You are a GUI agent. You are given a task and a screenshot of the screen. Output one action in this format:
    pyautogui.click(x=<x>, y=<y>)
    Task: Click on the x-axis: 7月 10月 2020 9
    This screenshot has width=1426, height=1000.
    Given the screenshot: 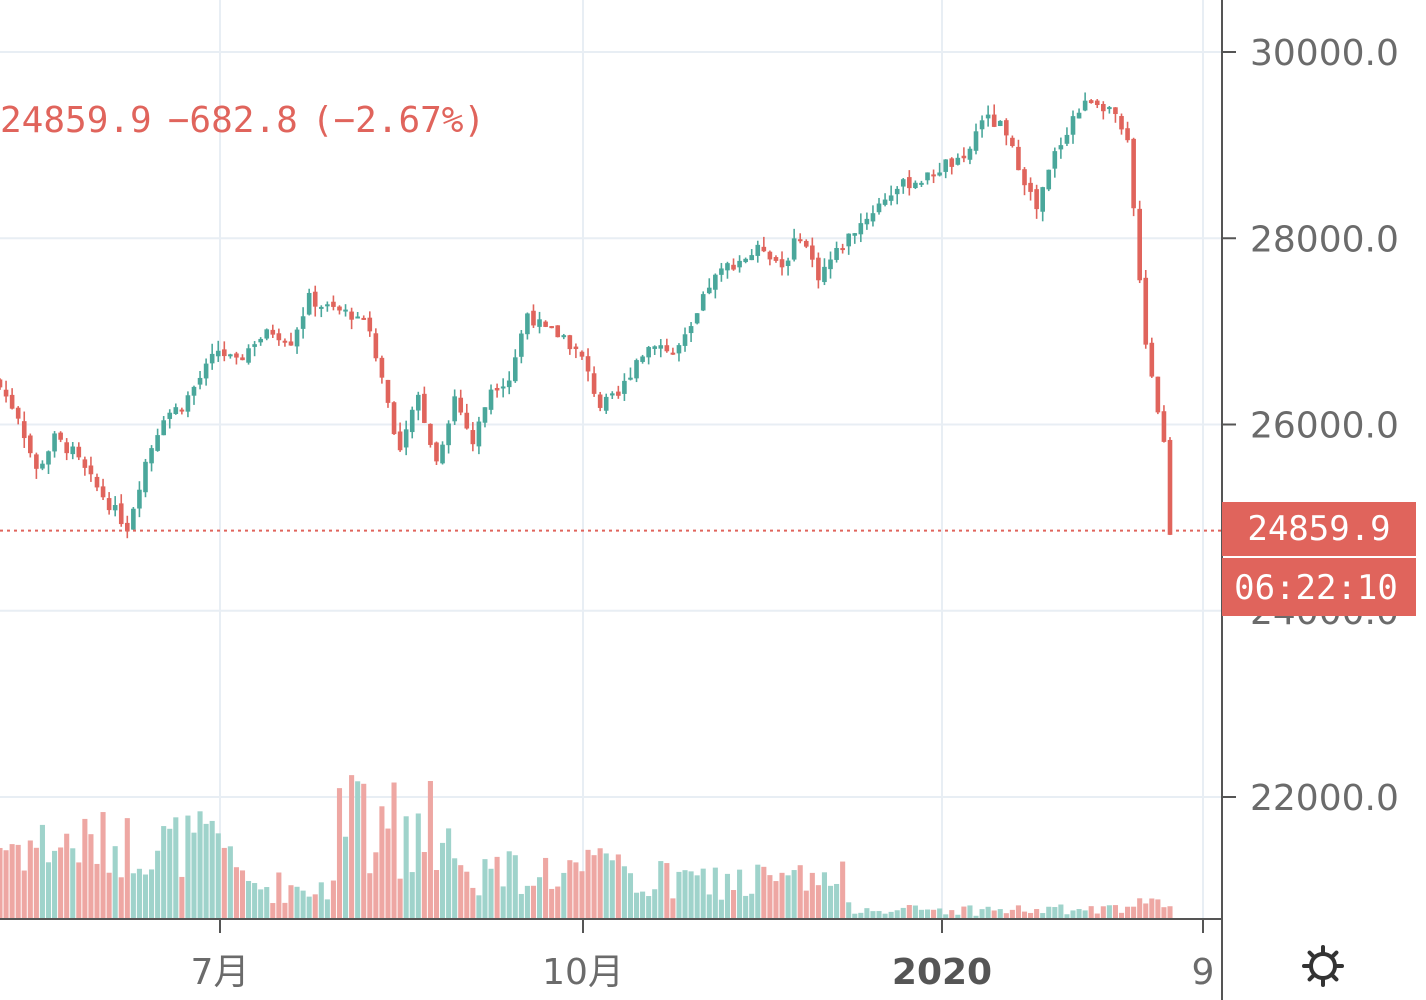 What is the action you would take?
    pyautogui.click(x=703, y=956)
    